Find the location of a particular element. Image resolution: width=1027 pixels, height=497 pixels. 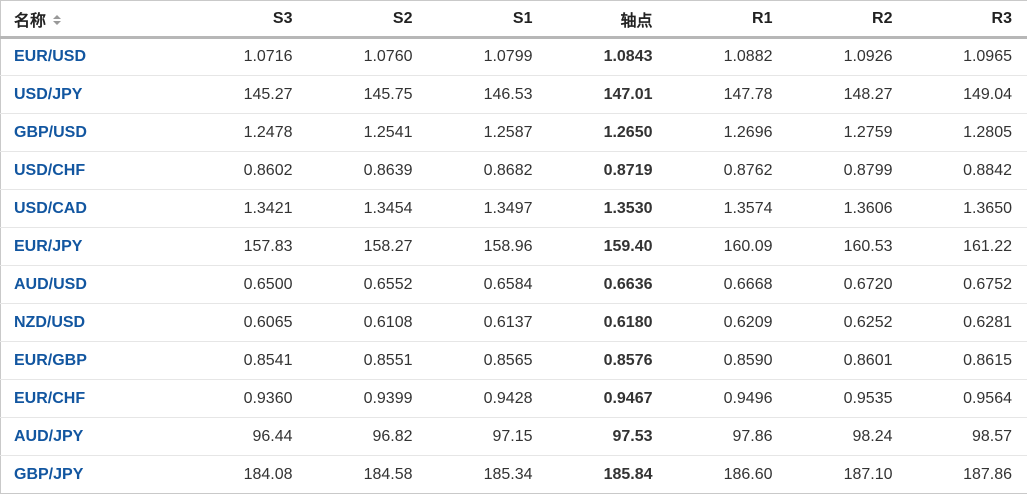

s2-cell: 0.8639 is located at coordinates (367, 170).